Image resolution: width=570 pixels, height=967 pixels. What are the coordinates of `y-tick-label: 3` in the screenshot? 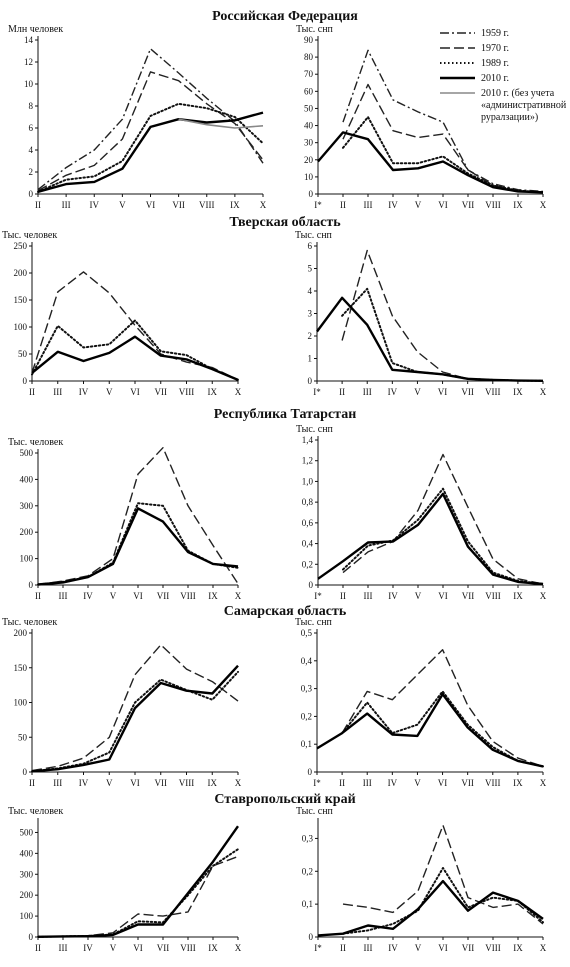 It's located at (310, 314).